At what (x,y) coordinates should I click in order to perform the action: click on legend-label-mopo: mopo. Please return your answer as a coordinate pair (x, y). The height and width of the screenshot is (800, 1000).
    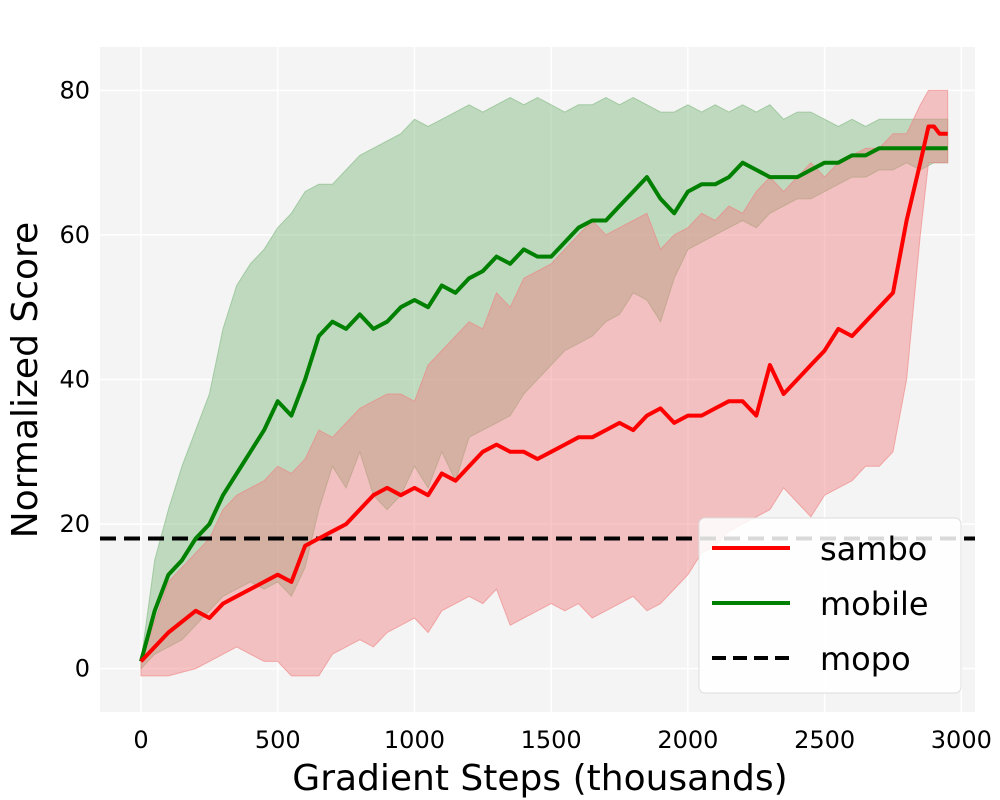
    Looking at the image, I should click on (865, 659).